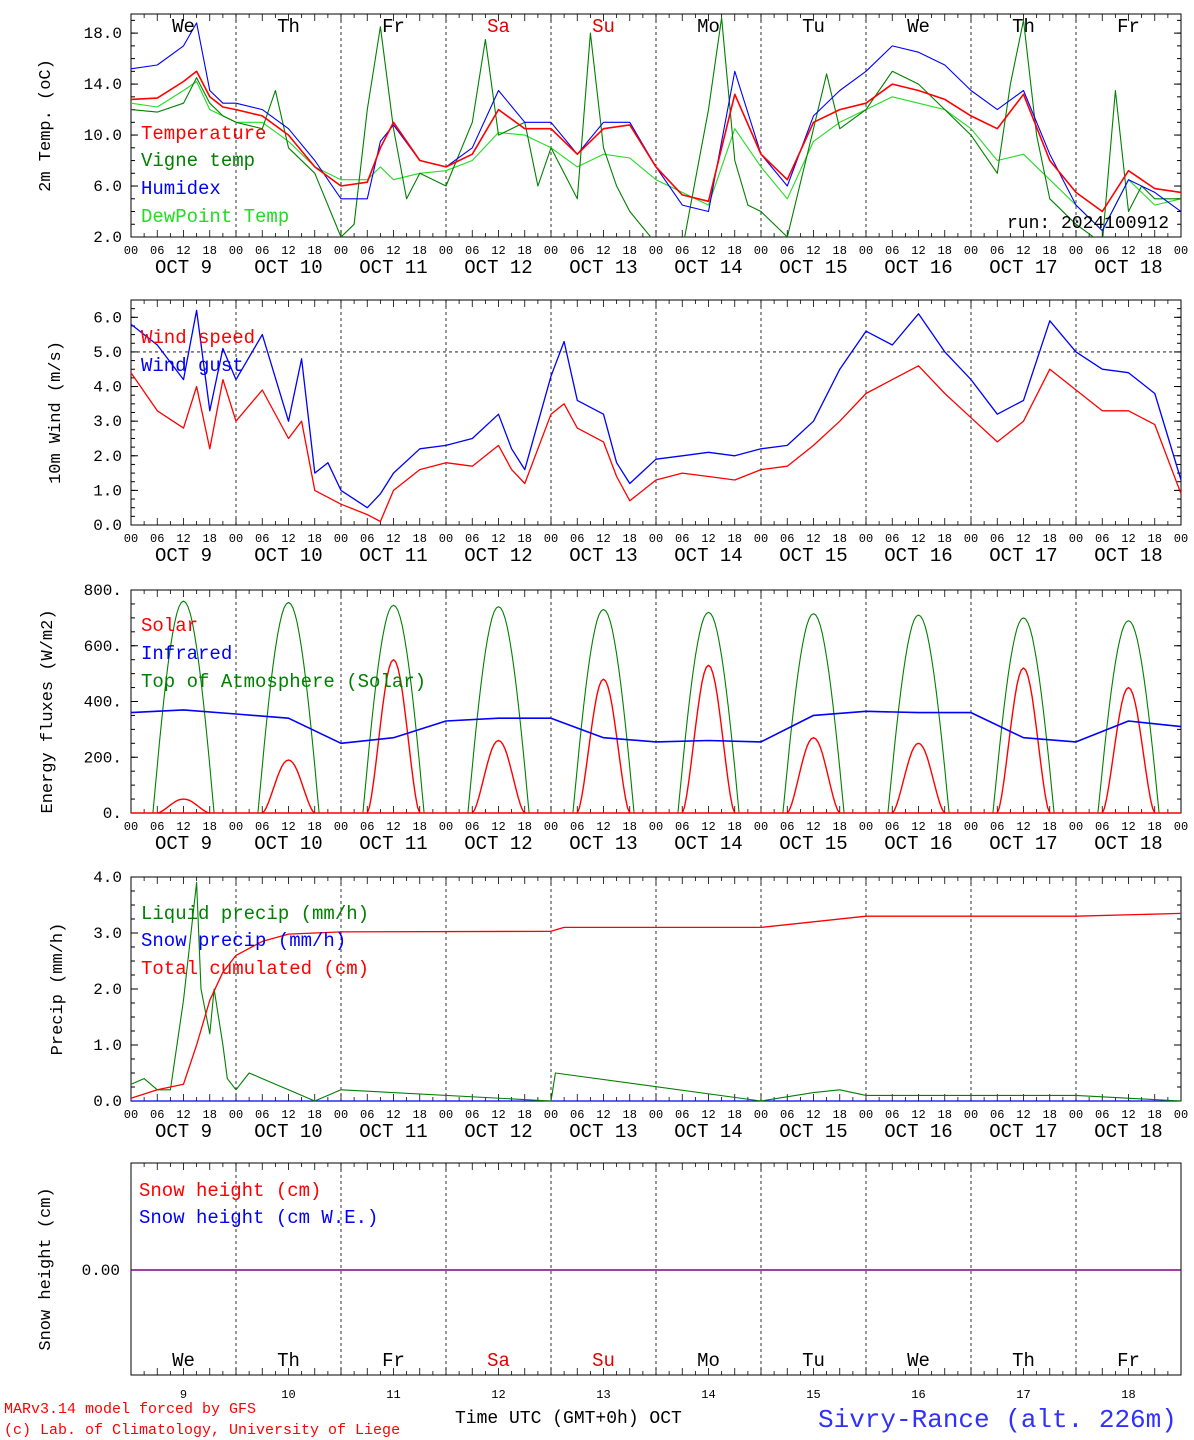  What do you see at coordinates (107, 1046) in the screenshot?
I see `y-tick-label: 1.0` at bounding box center [107, 1046].